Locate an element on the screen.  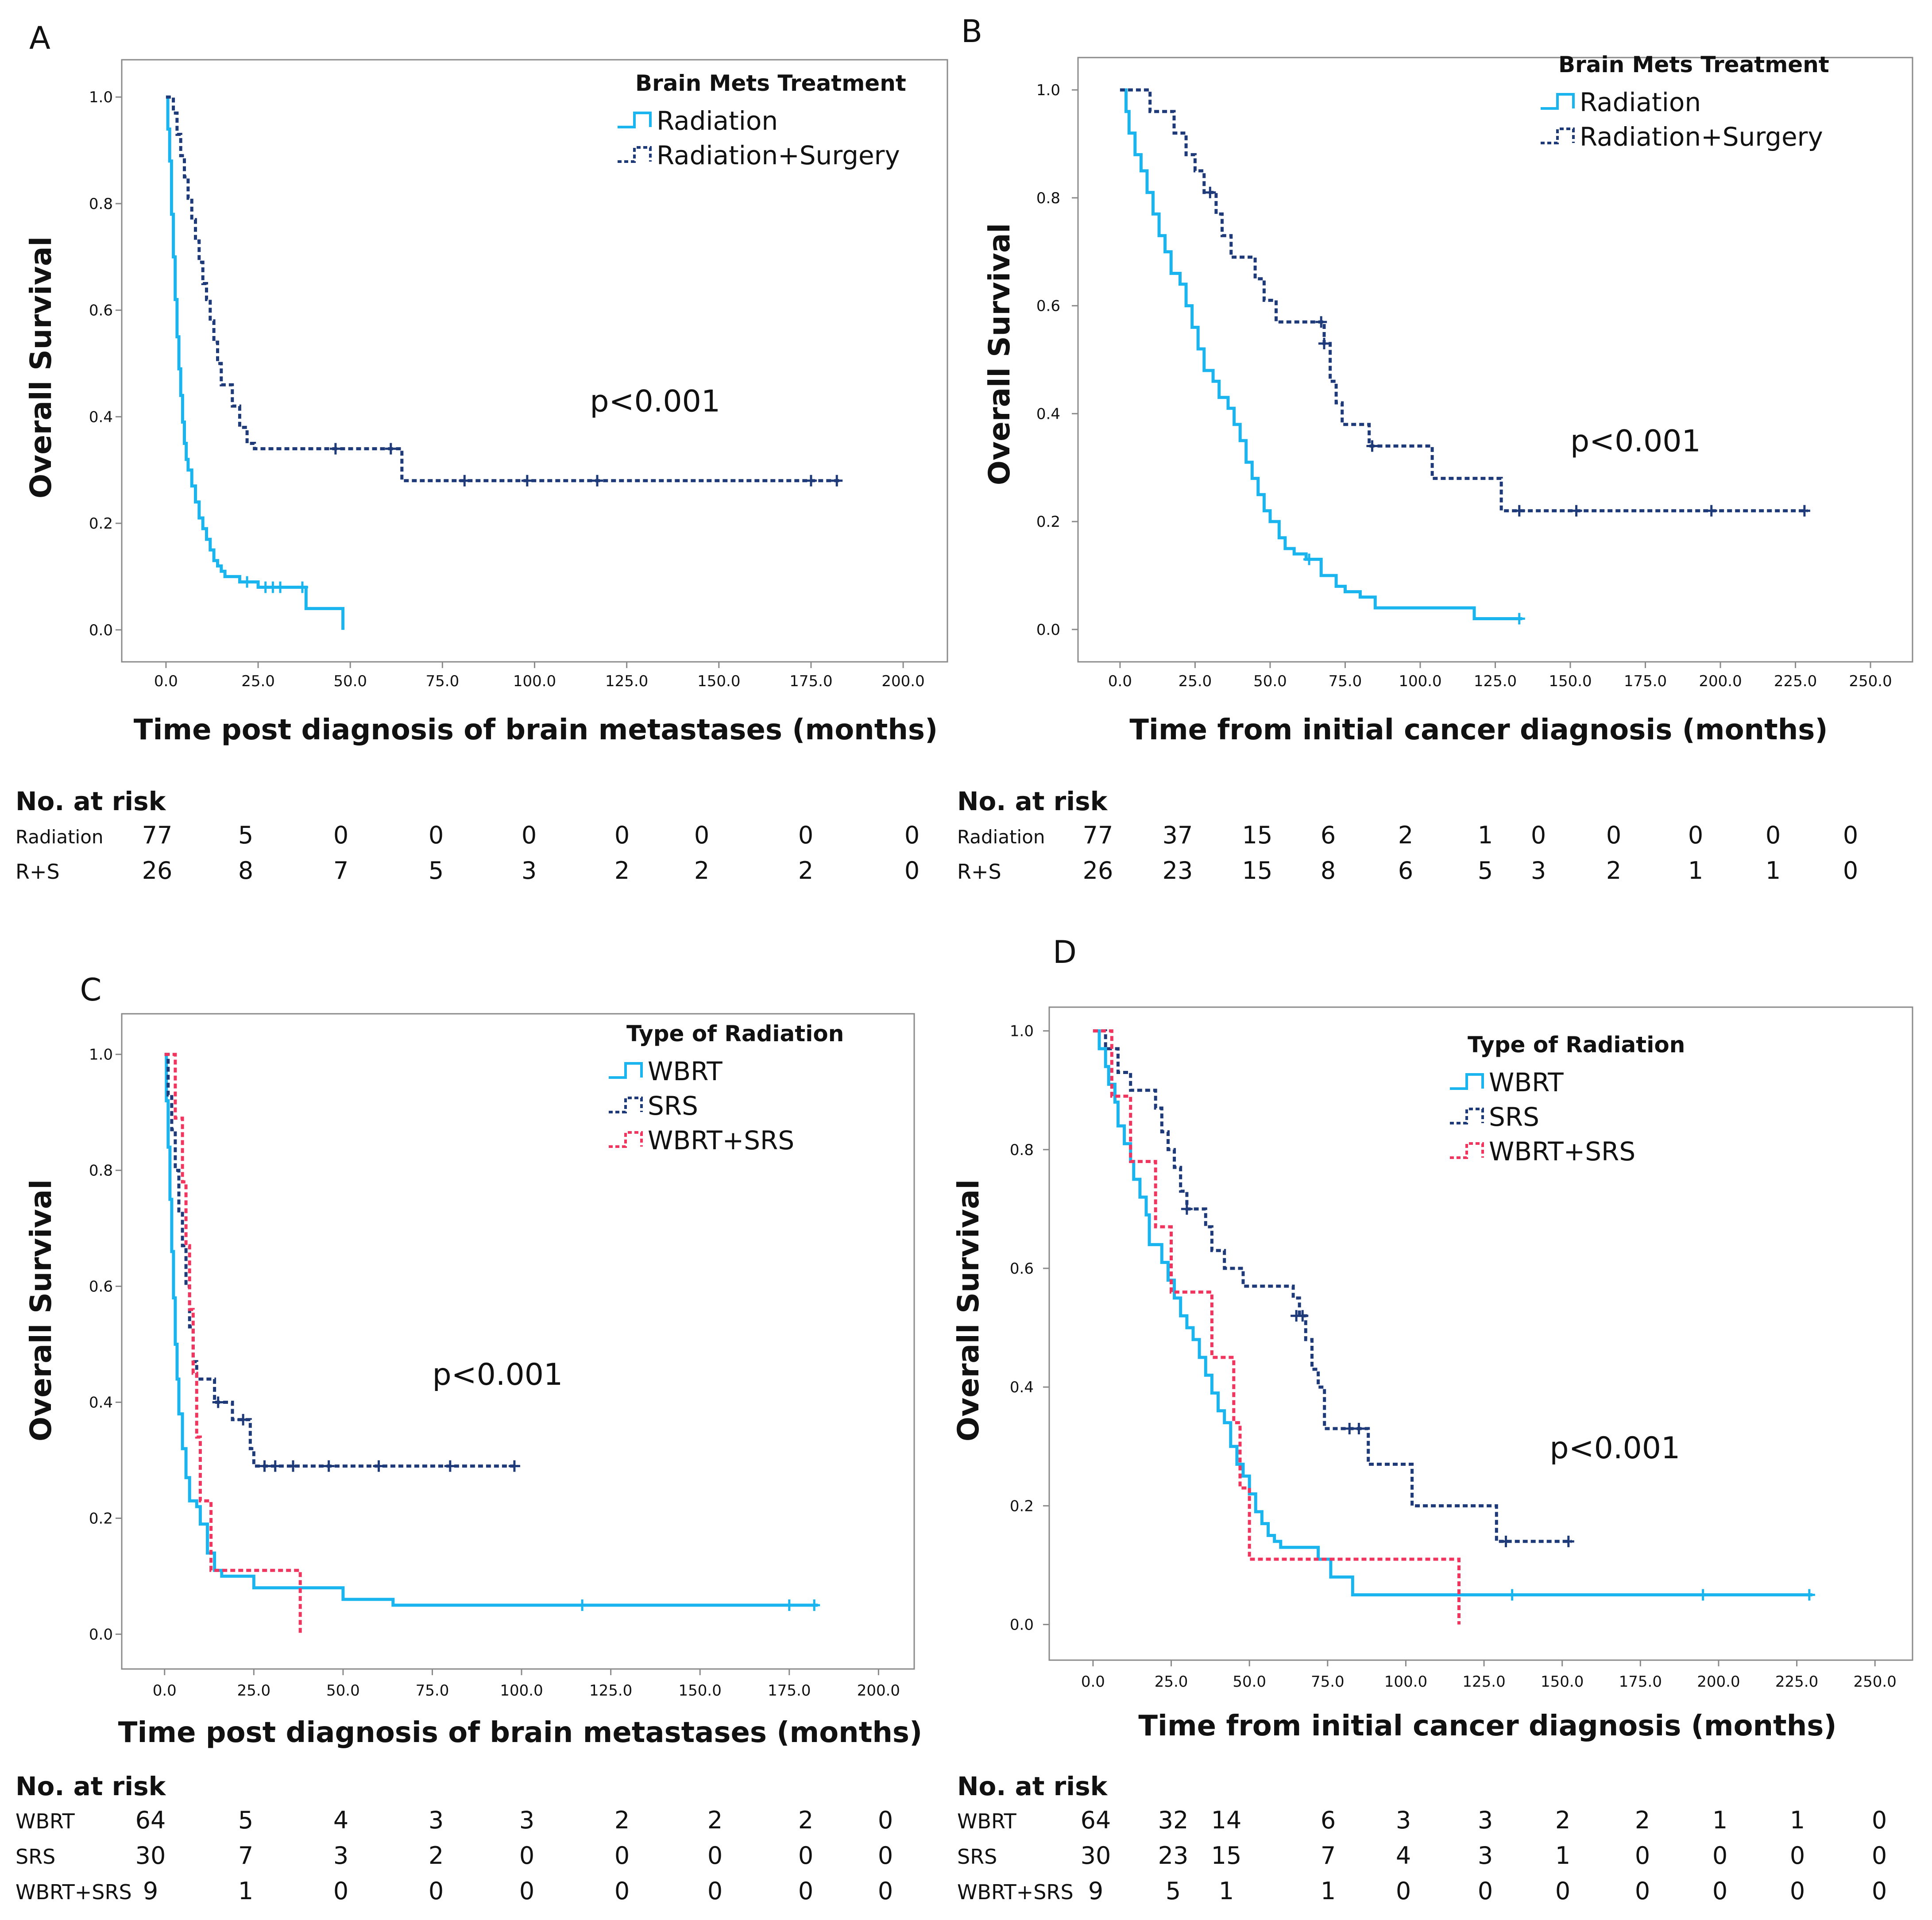
survival-curve-wbrt-srs is located at coordinates (233, 1343).